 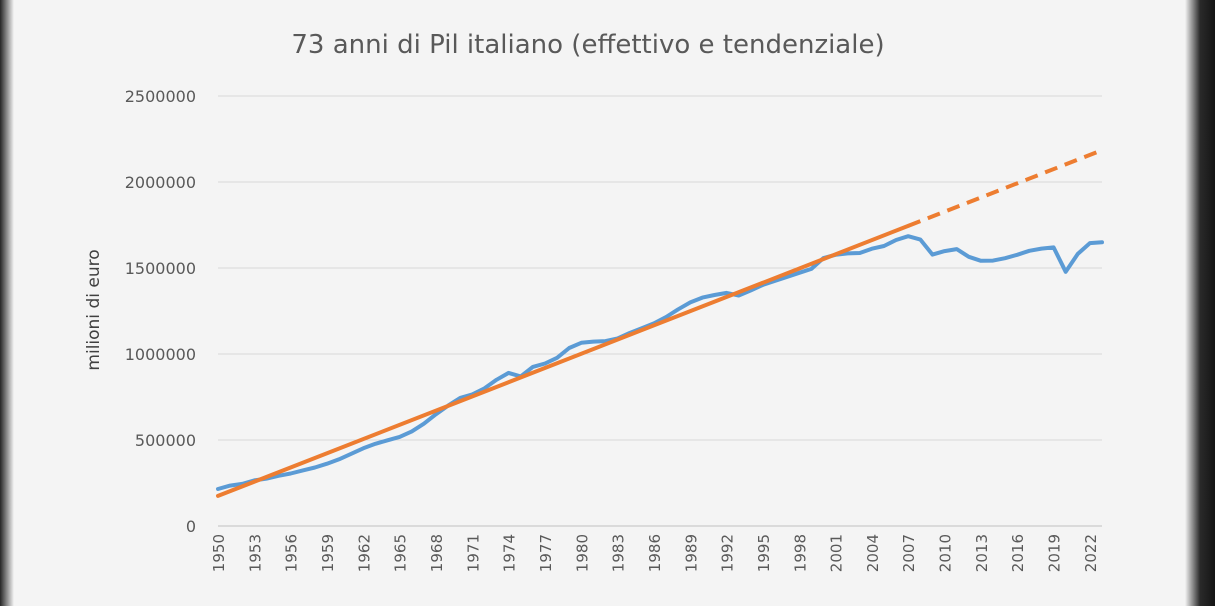 I want to click on x-tick-label: 1962, so click(x=364, y=553).